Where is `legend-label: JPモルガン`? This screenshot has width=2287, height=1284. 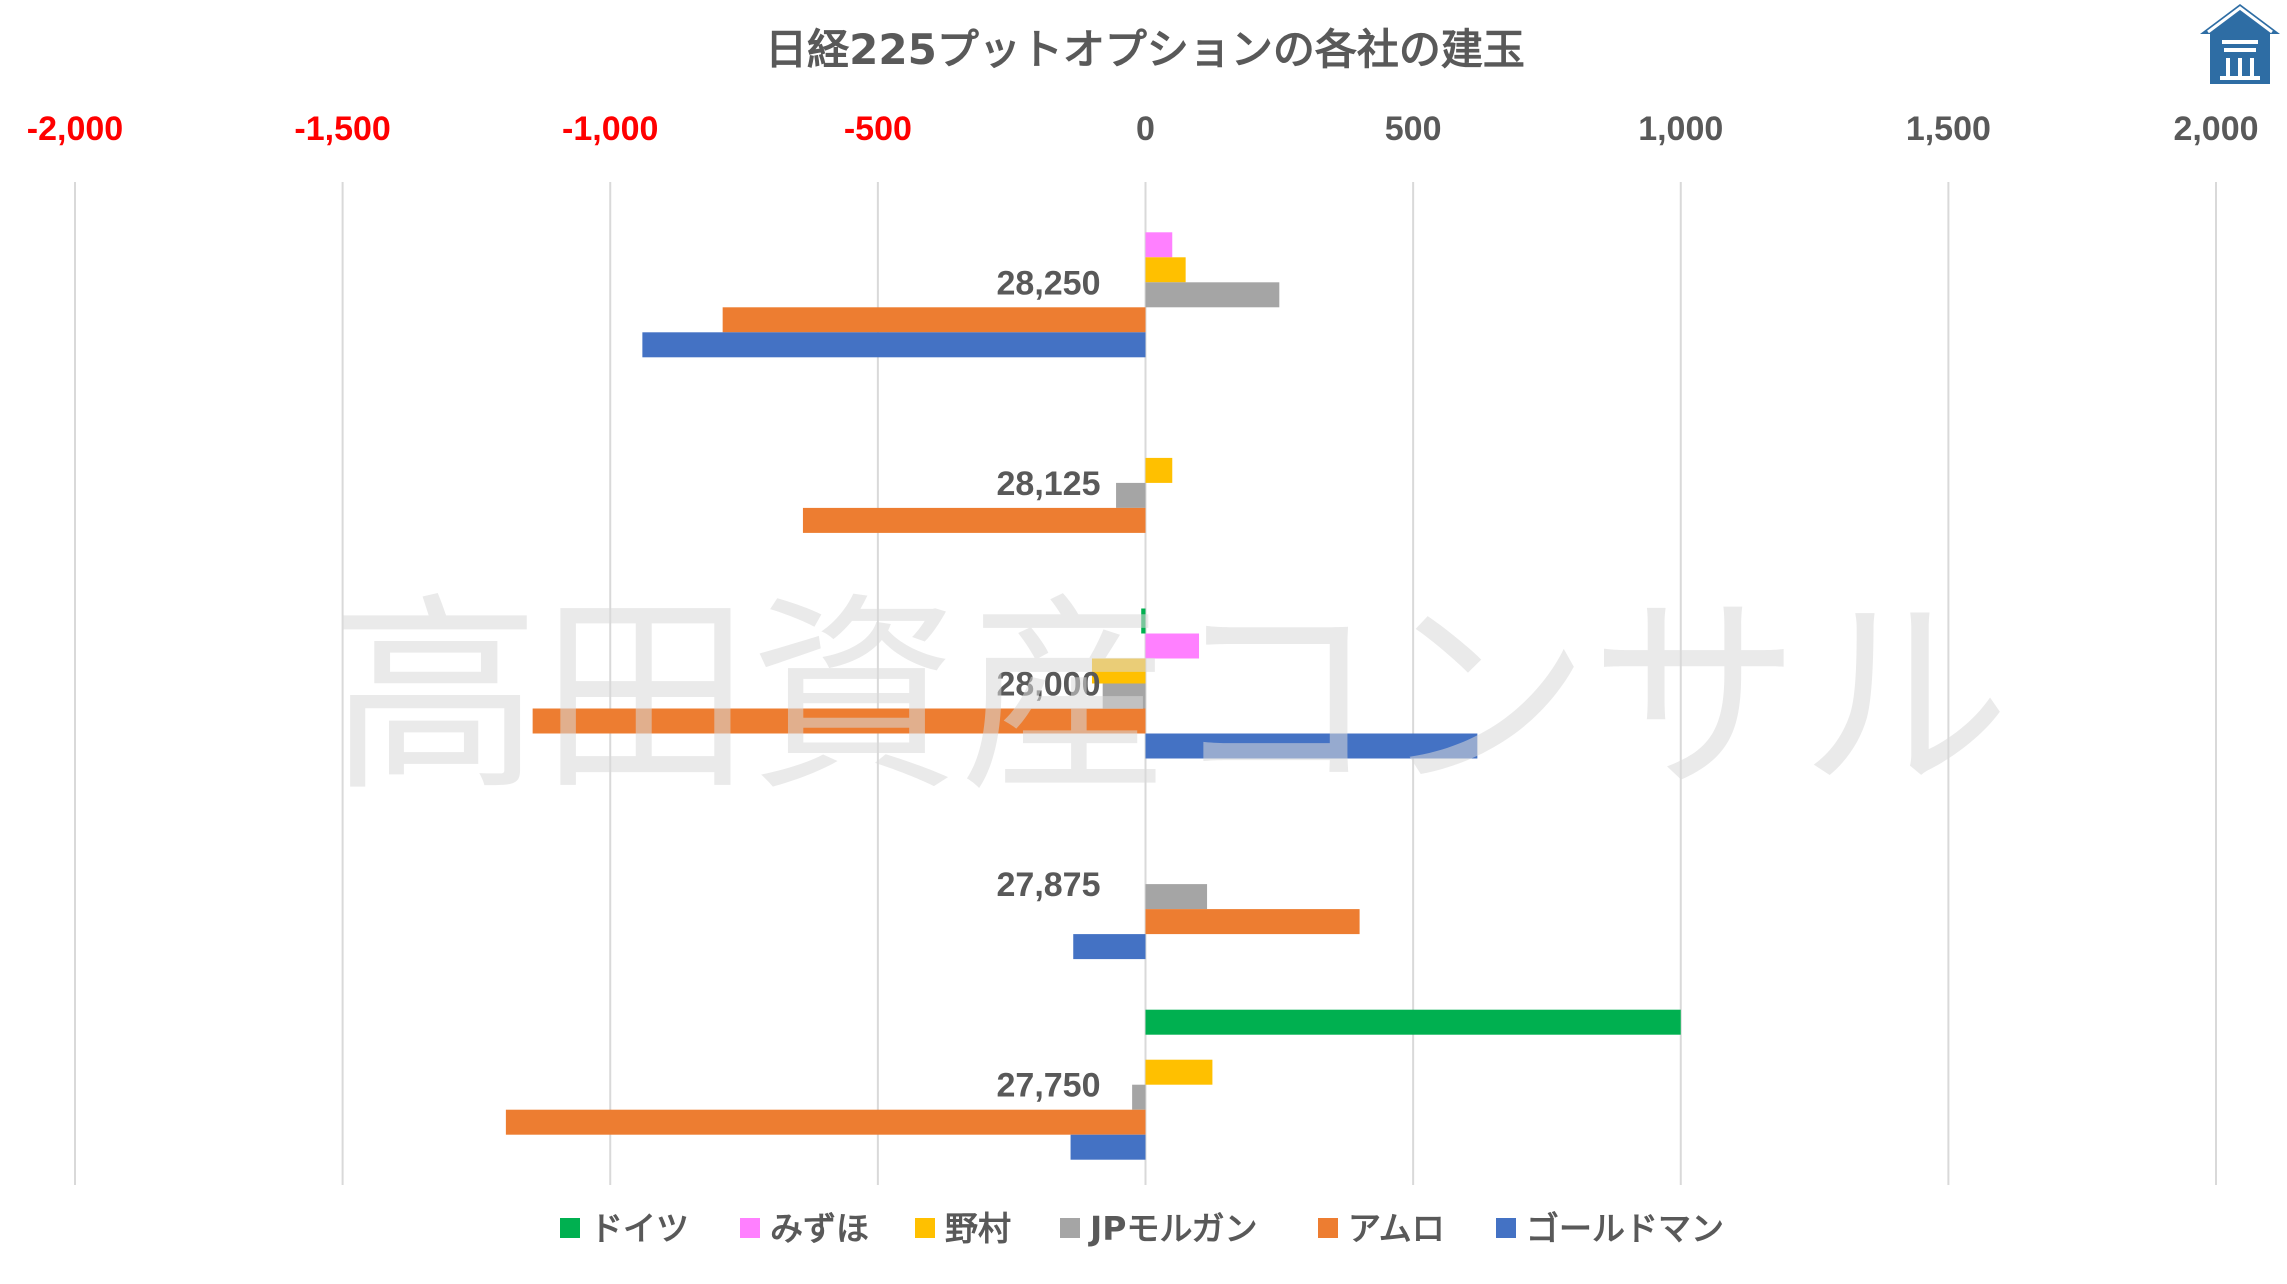
legend-label: JPモルガン is located at coordinates (1172, 1228).